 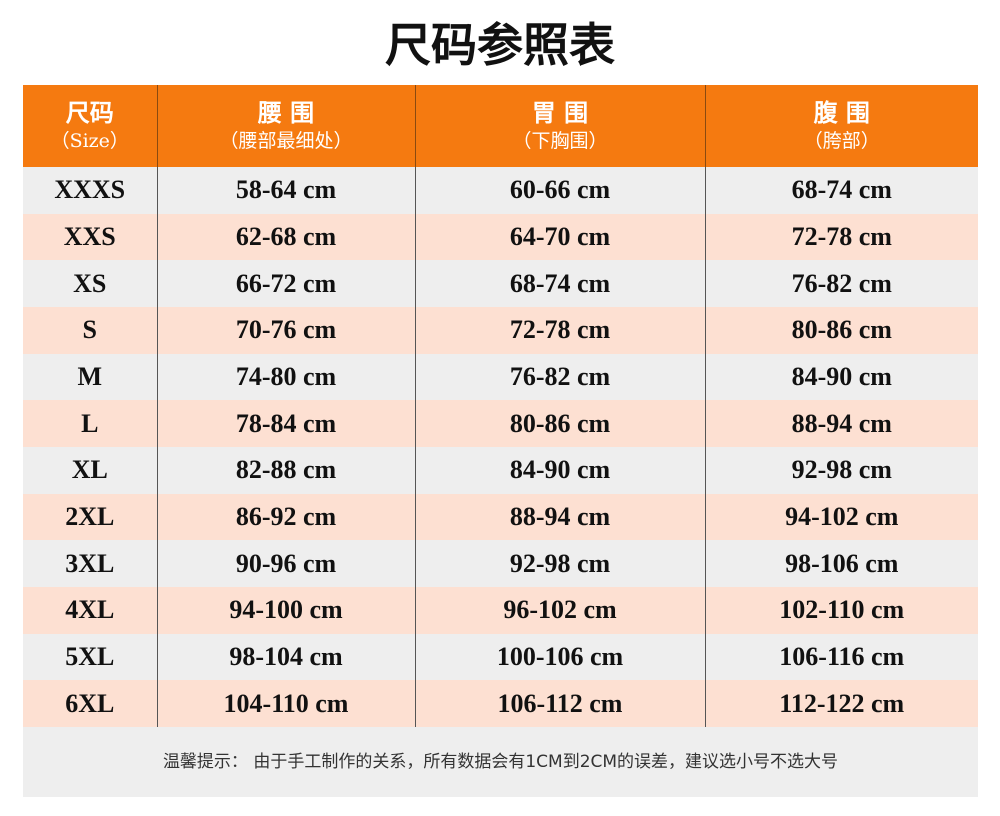 I want to click on measure-cell: 94-102 cm, so click(x=841, y=517).